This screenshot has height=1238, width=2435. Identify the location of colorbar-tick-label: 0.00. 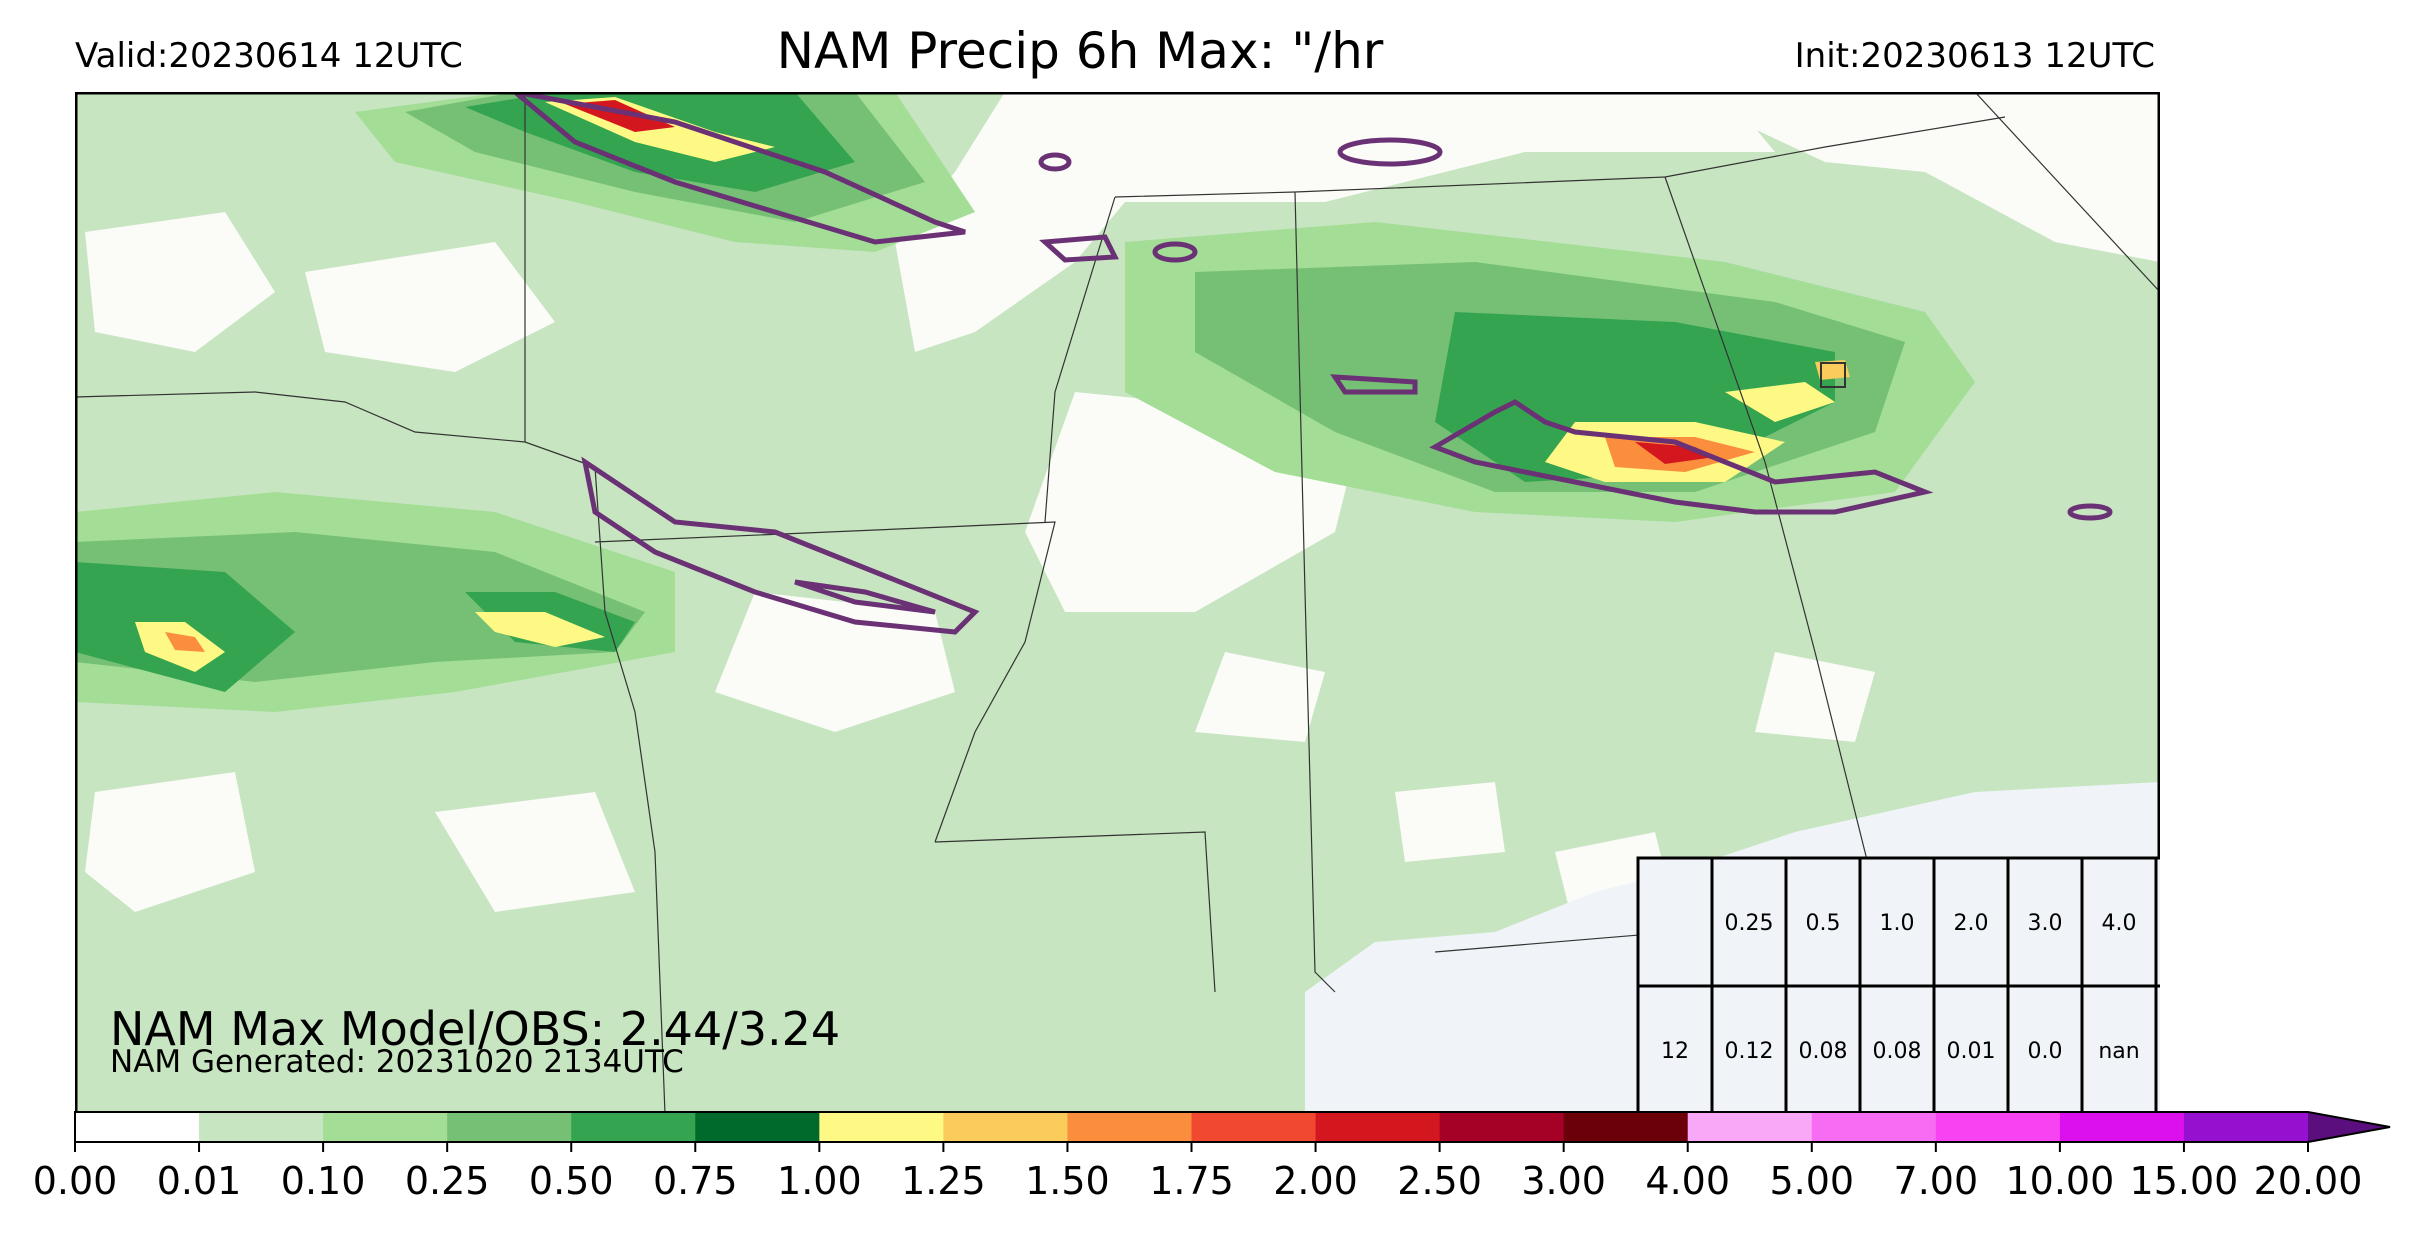
(75, 1181).